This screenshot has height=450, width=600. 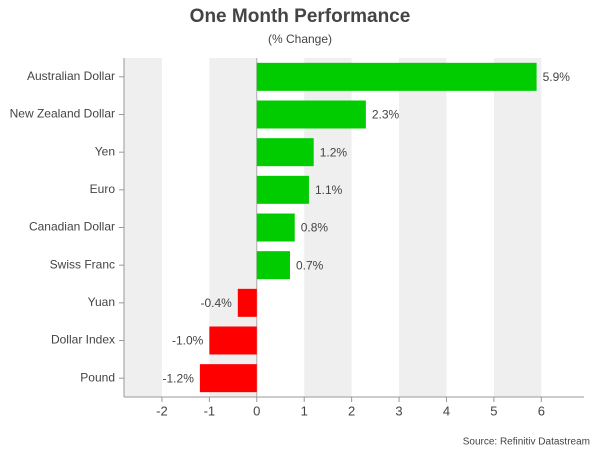 What do you see at coordinates (351, 410) in the screenshot?
I see `x-tick-label: 2` at bounding box center [351, 410].